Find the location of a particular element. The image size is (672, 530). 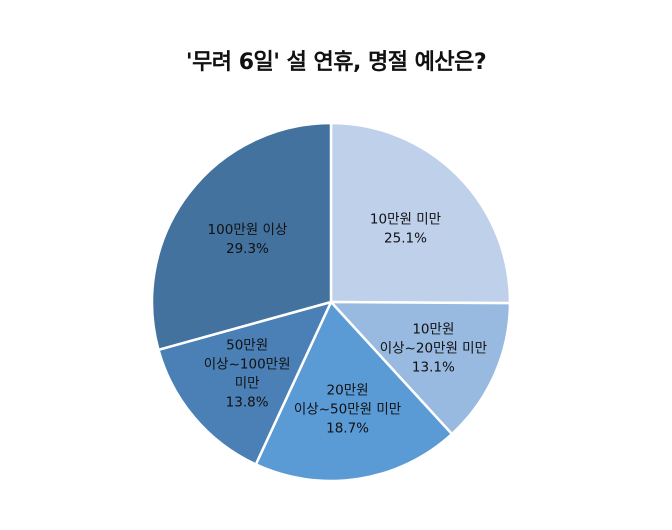

chart-title: '무려 6일' 설 연휴, 명절 예산은? is located at coordinates (336, 62).